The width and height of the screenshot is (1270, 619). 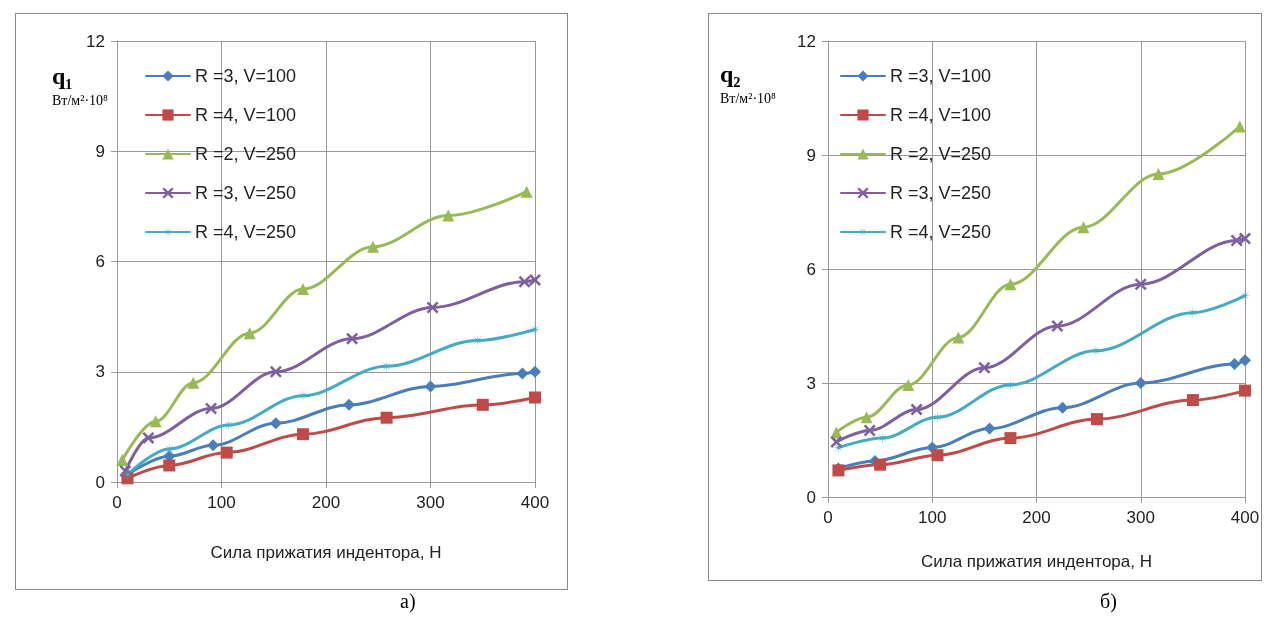 I want to click on text: б), so click(x=1108, y=601).